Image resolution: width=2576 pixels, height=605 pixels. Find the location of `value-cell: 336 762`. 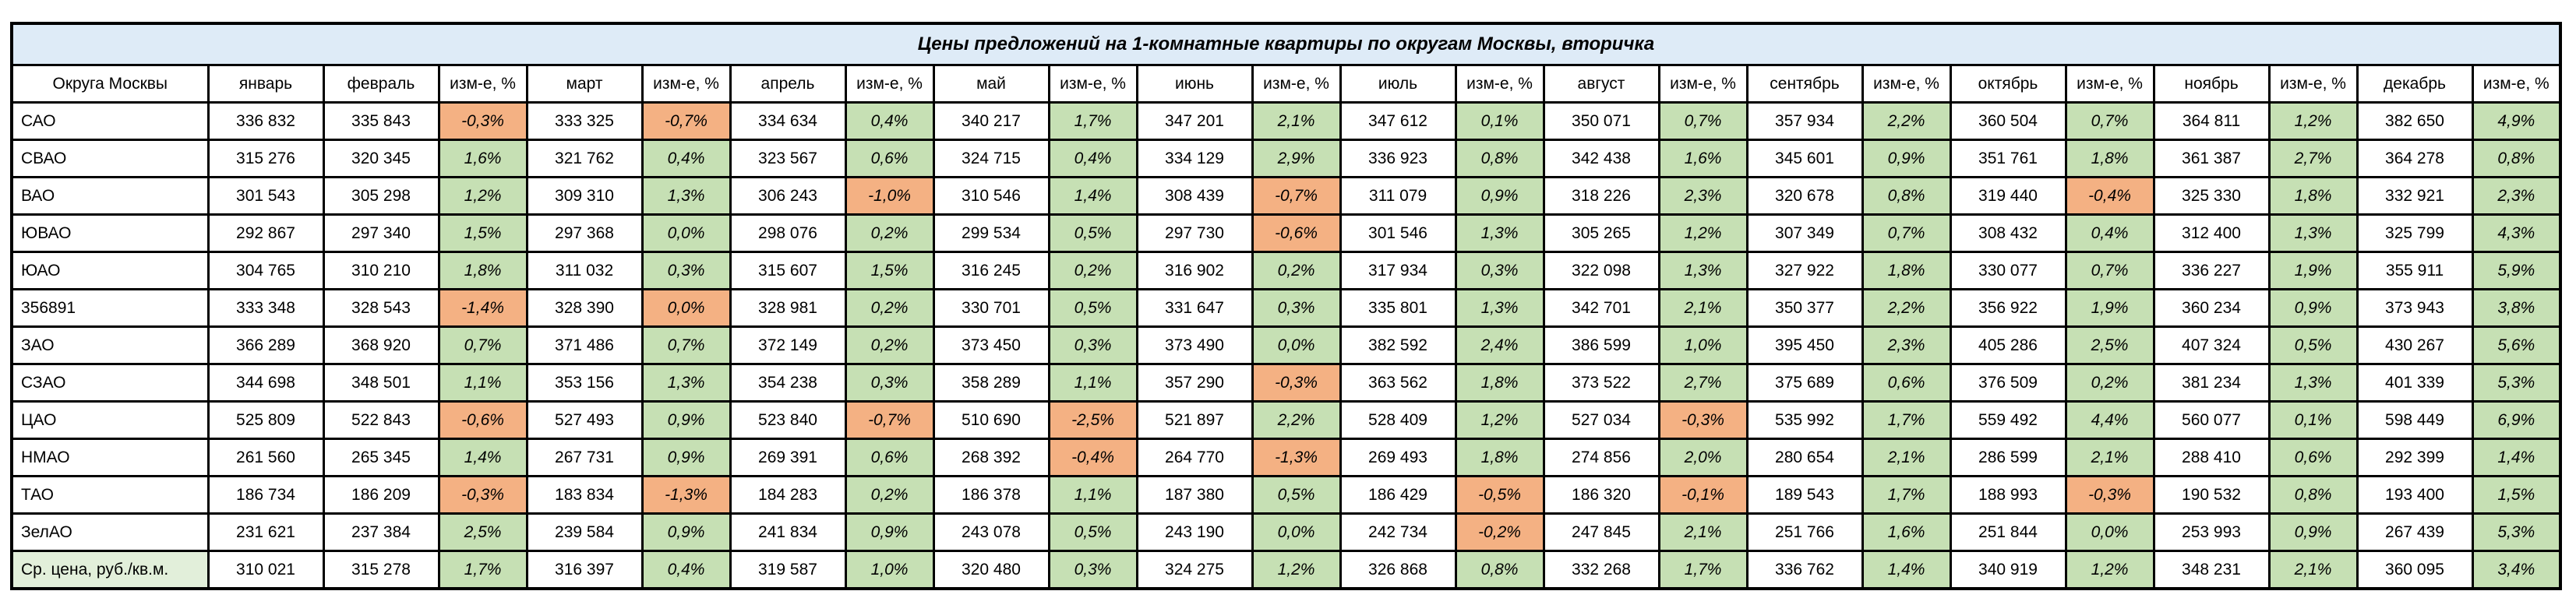

value-cell: 336 762 is located at coordinates (1804, 570).